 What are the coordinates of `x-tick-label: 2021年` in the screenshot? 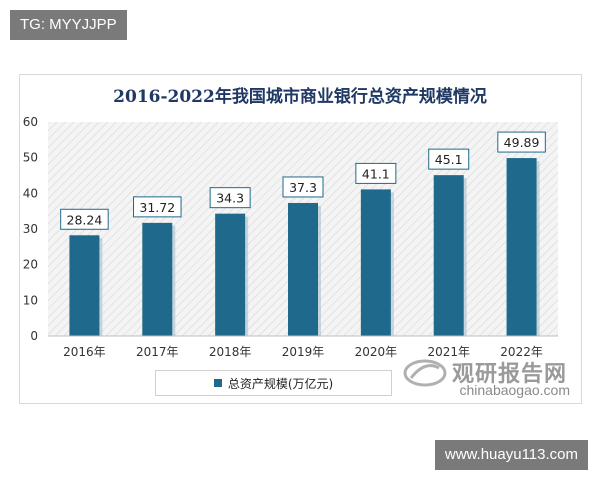 It's located at (448, 352).